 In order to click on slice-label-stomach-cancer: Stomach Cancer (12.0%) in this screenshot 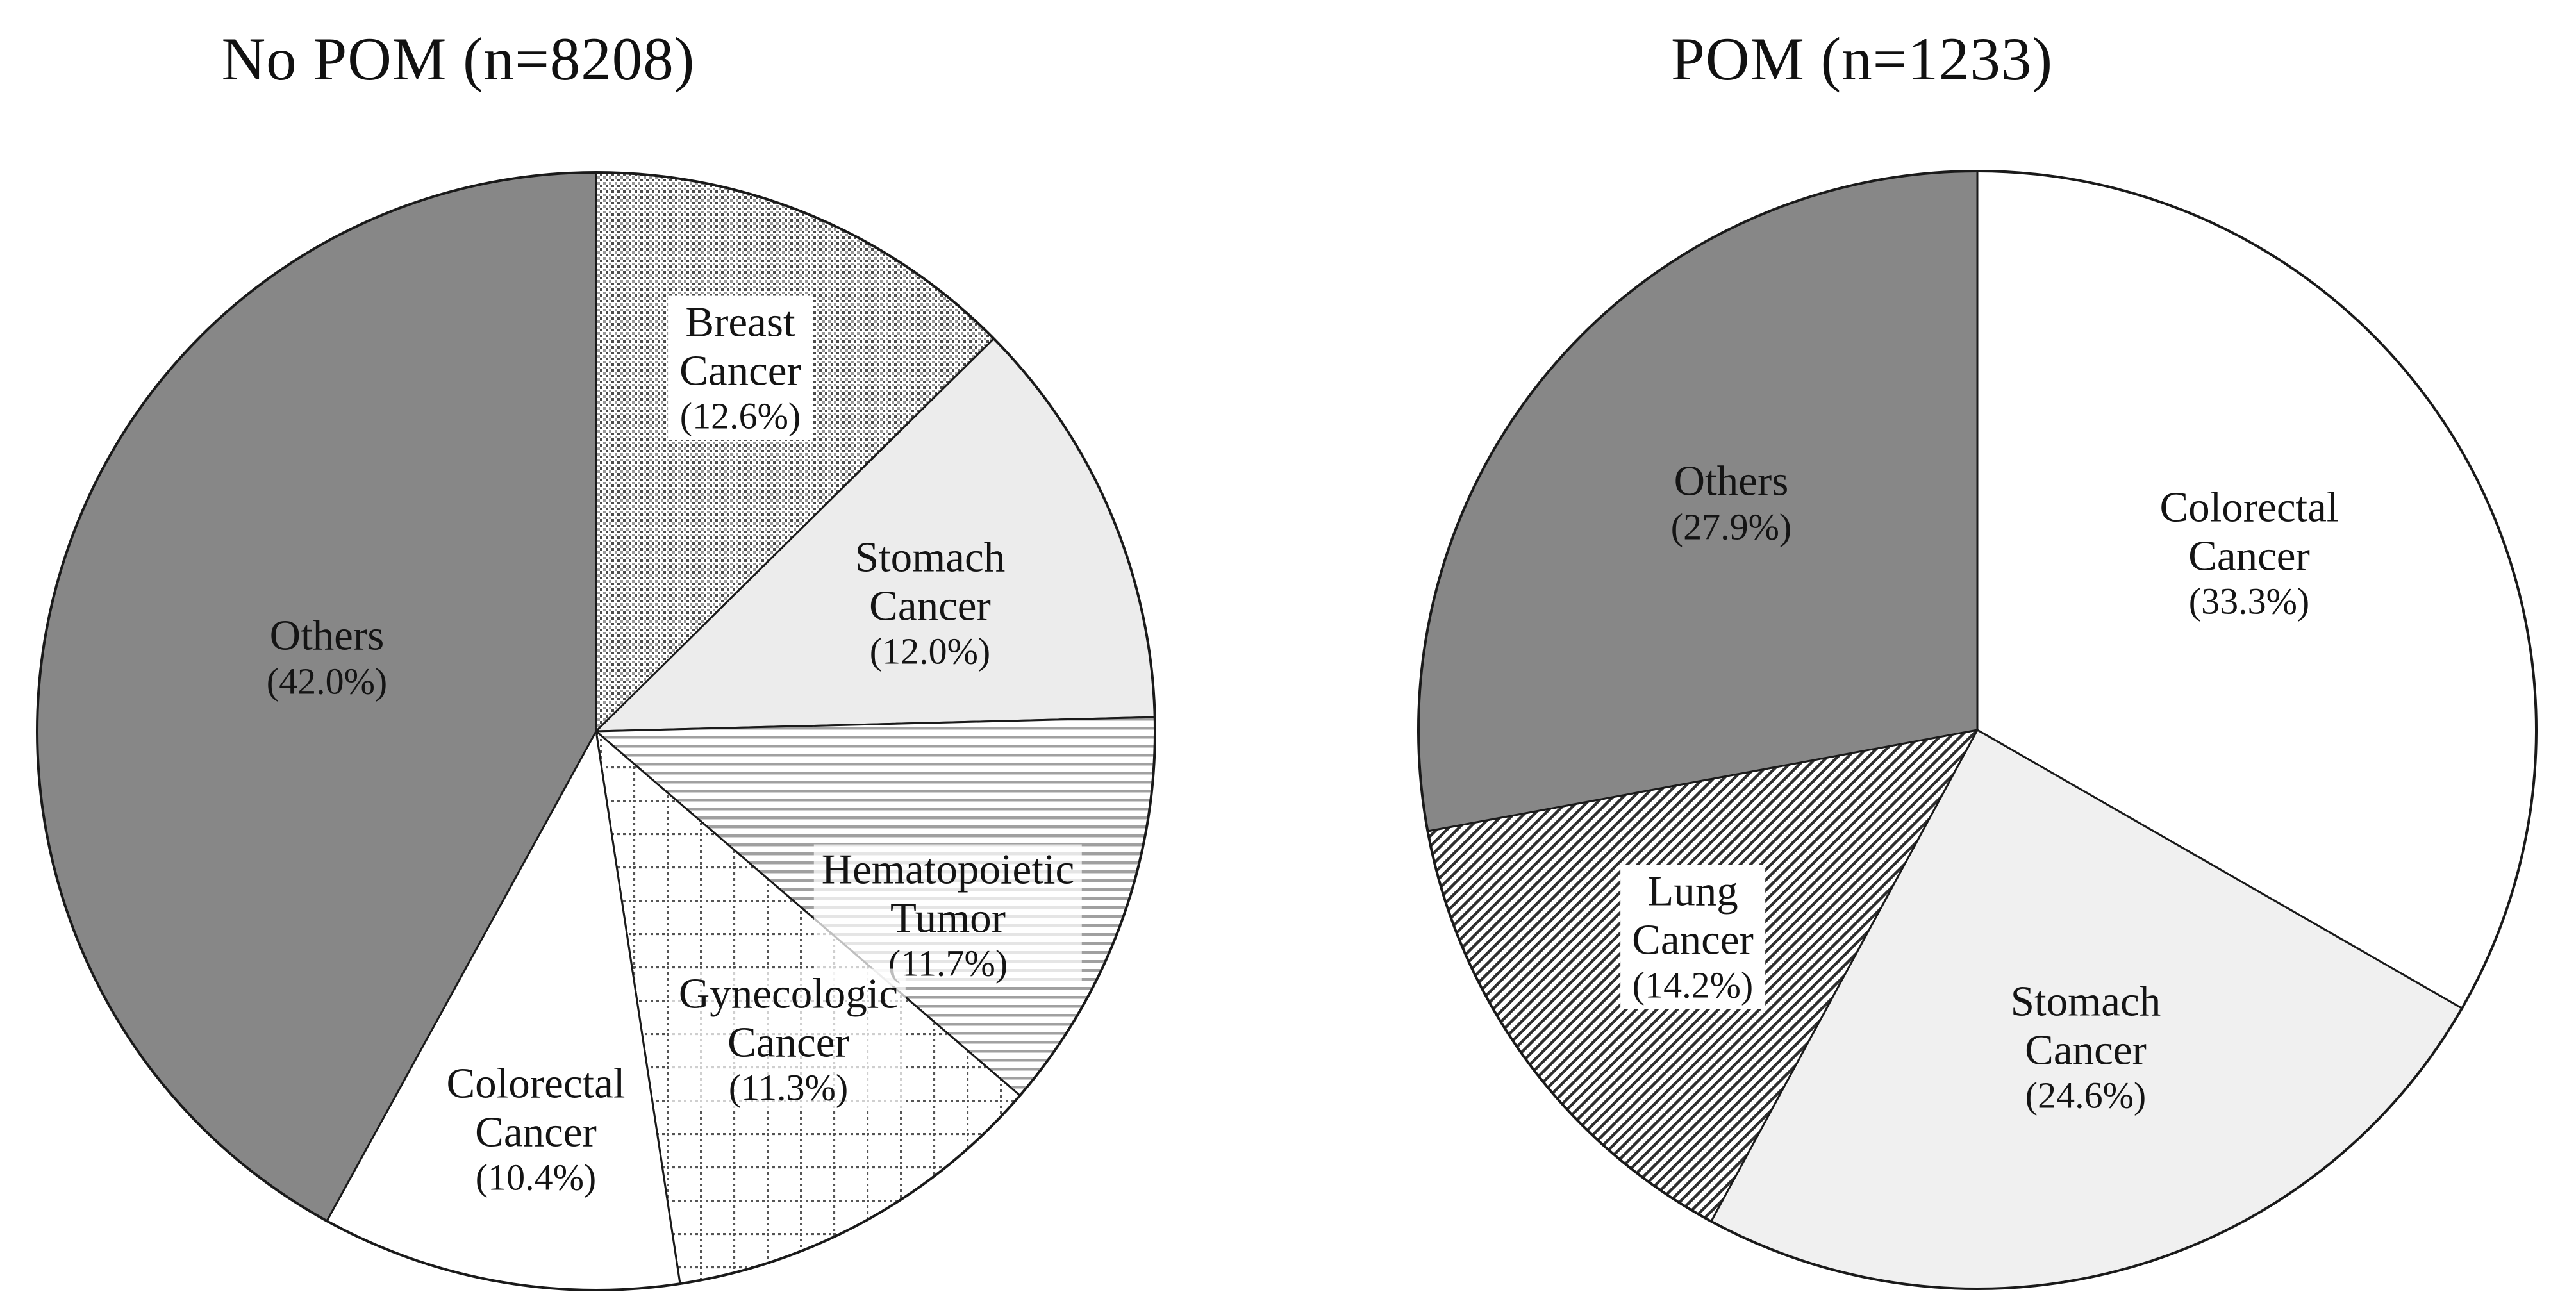, I will do `click(930, 604)`.